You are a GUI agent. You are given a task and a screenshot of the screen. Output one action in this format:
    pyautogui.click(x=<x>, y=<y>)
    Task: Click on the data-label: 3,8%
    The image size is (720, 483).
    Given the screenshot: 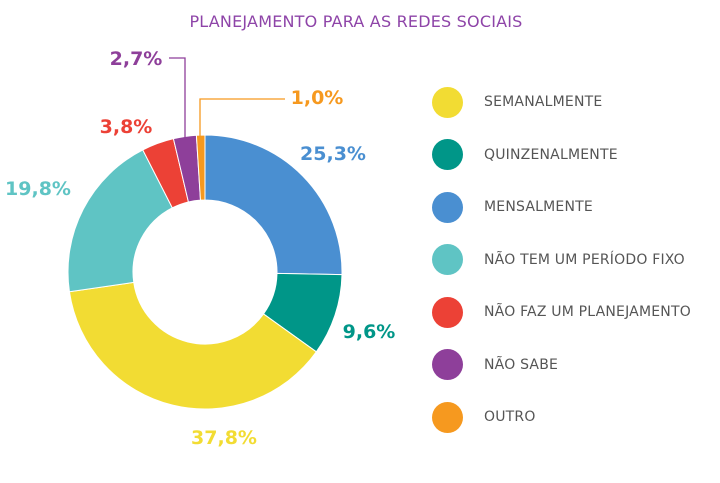 What is the action you would take?
    pyautogui.click(x=126, y=127)
    